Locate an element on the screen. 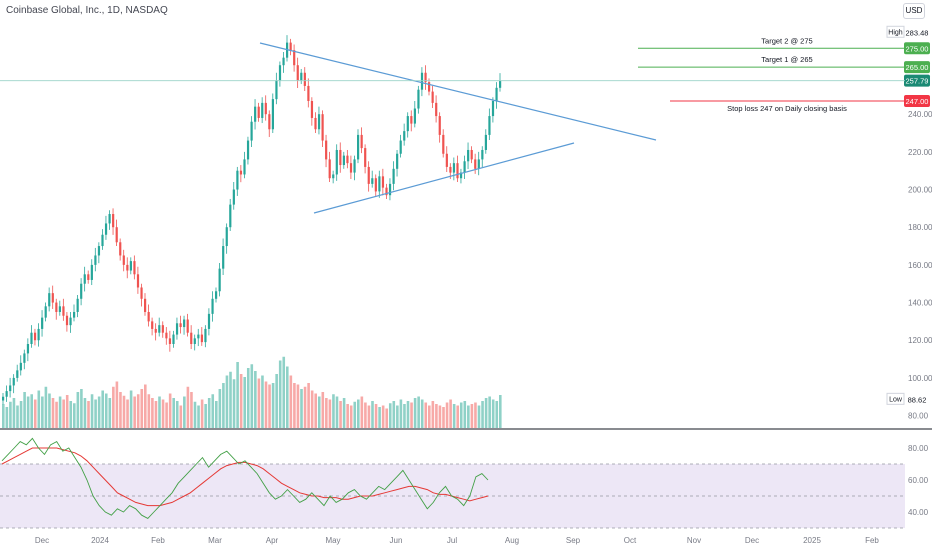  x-tick-label: Aug is located at coordinates (512, 540).